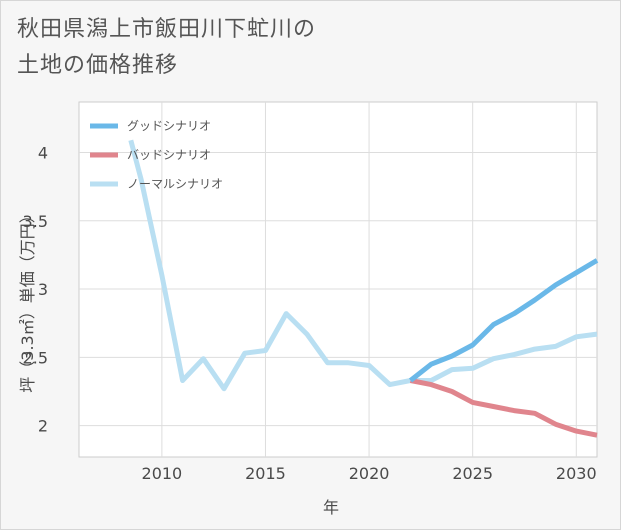  Describe the element at coordinates (175, 184) in the screenshot. I see `legend-label-2: ノーマルシナリオ` at that location.